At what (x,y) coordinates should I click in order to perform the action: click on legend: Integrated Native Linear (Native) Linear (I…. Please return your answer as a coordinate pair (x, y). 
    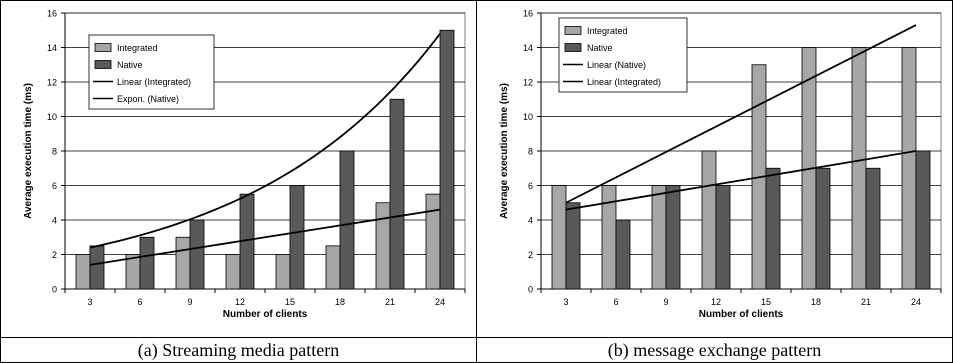
    Looking at the image, I should click on (623, 55).